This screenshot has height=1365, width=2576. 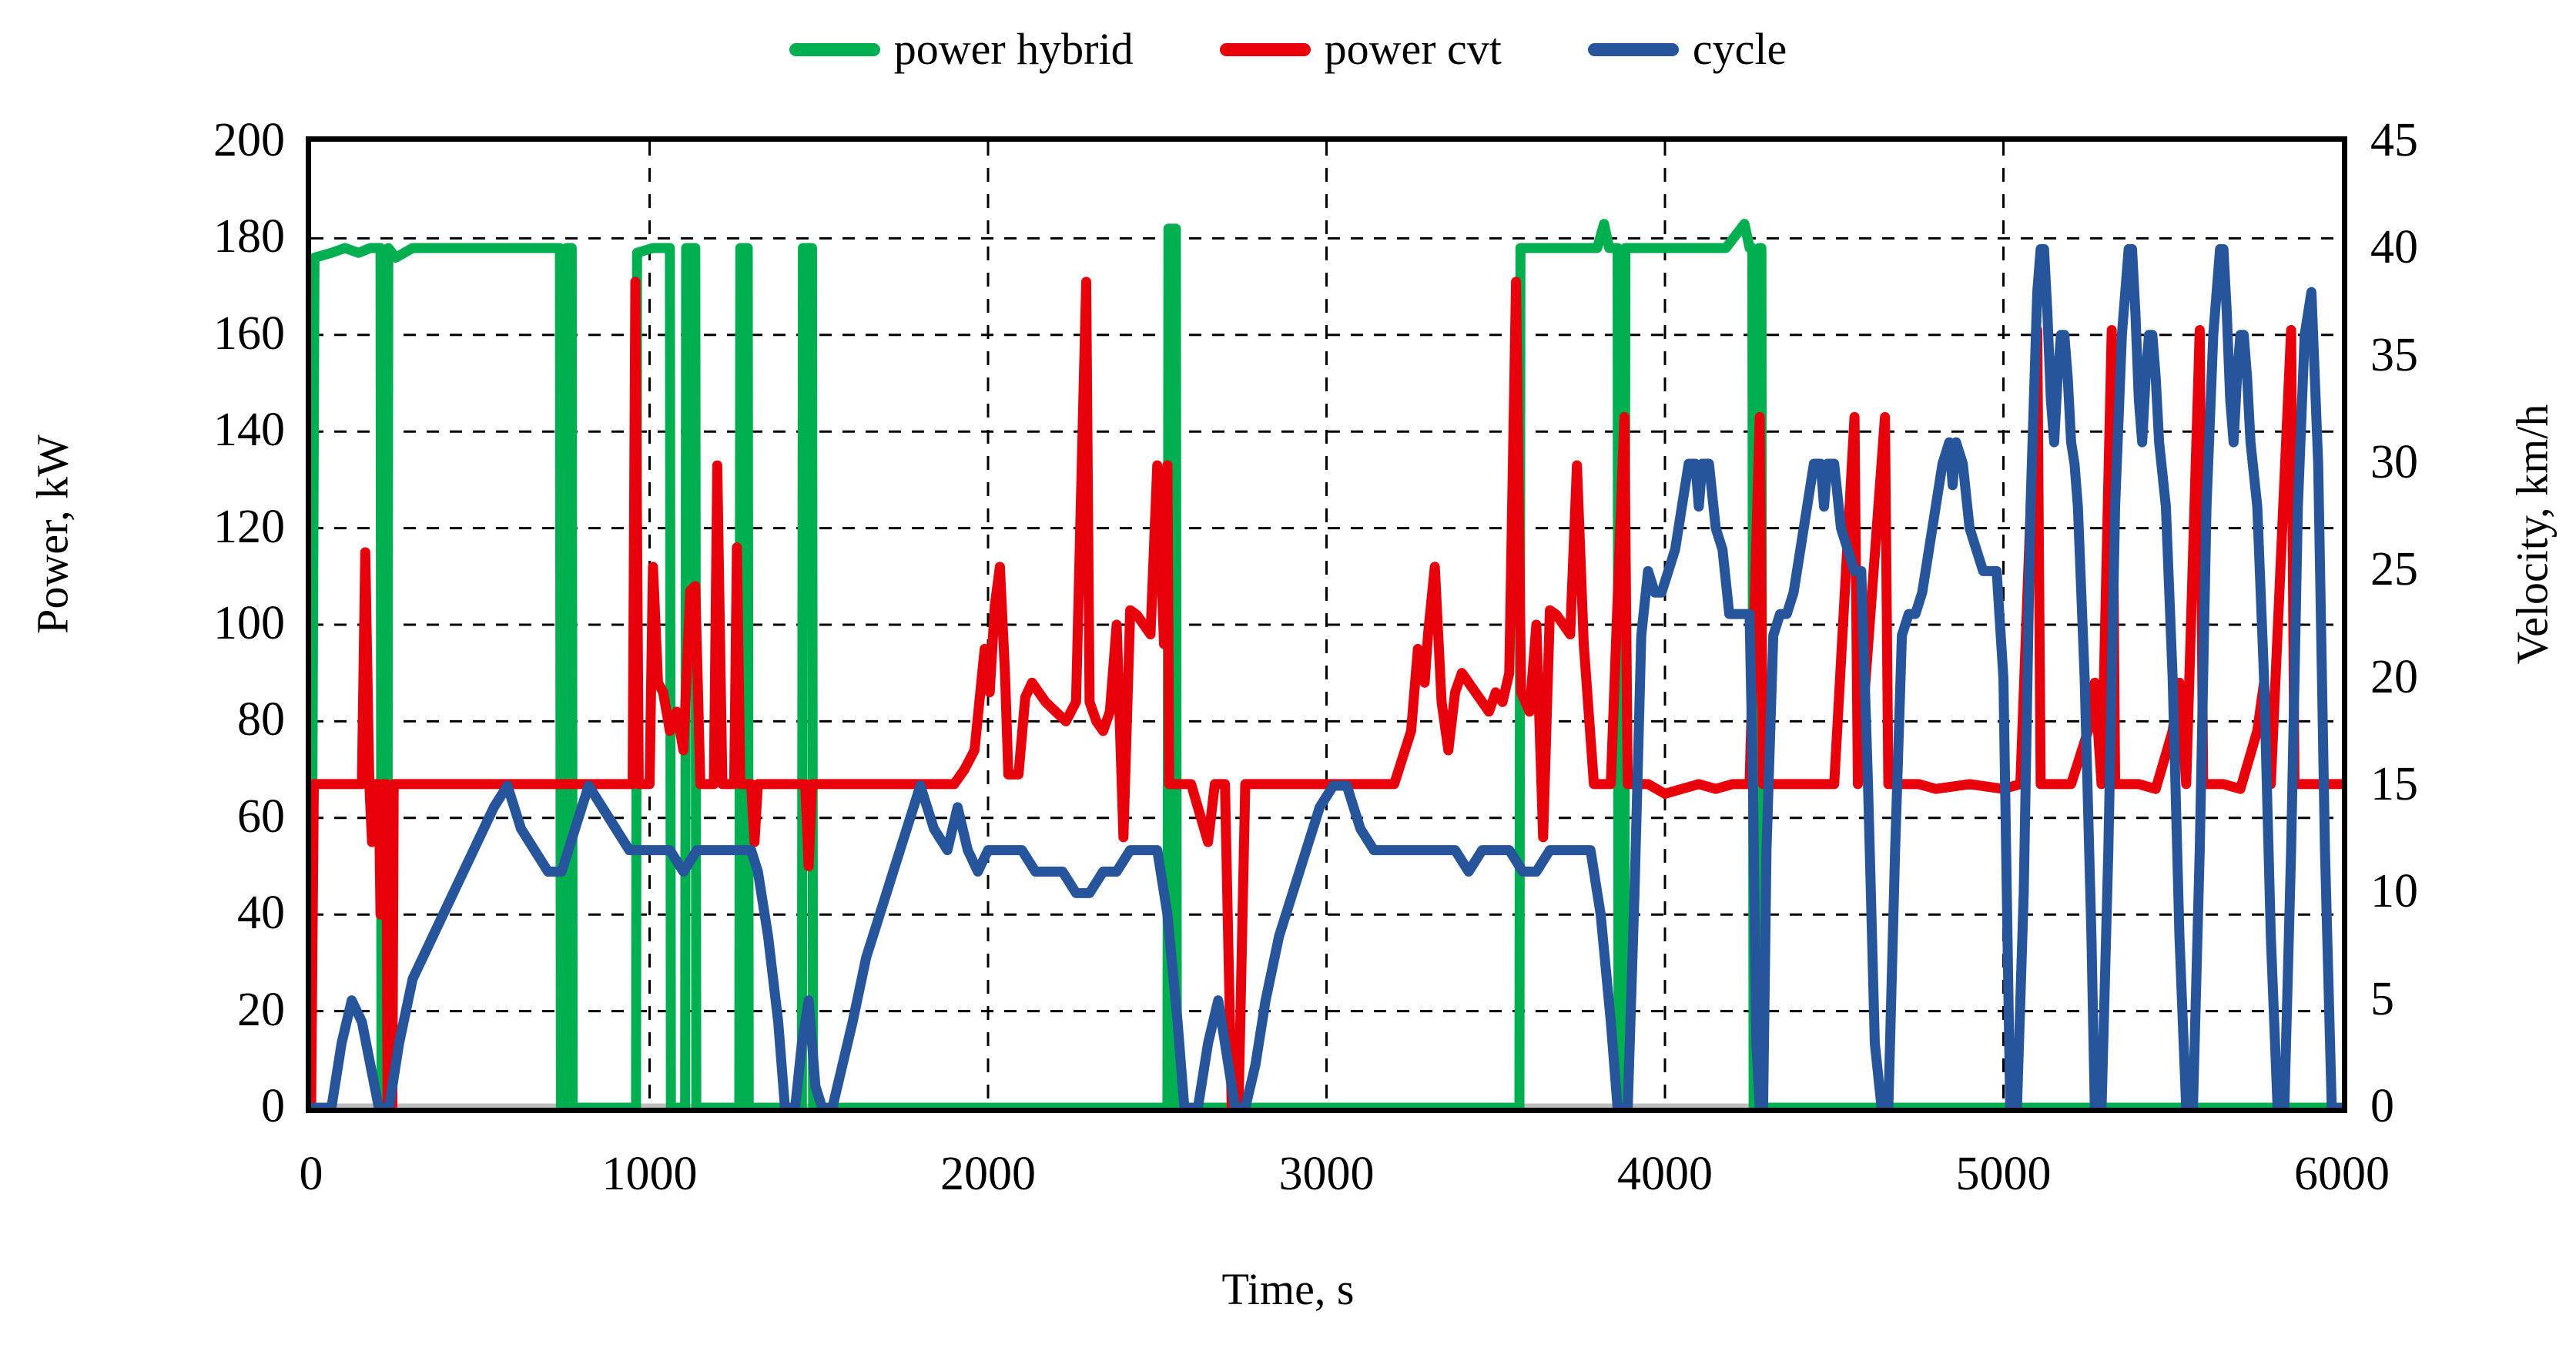 What do you see at coordinates (261, 913) in the screenshot?
I see `y-axis-left-tick-label: 40` at bounding box center [261, 913].